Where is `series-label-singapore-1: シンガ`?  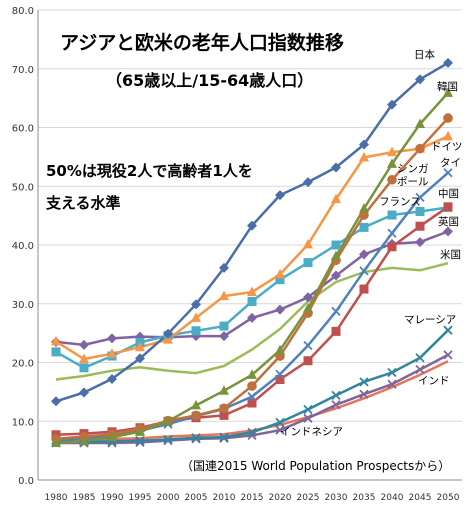 series-label-singapore-1: シンガ is located at coordinates (413, 169).